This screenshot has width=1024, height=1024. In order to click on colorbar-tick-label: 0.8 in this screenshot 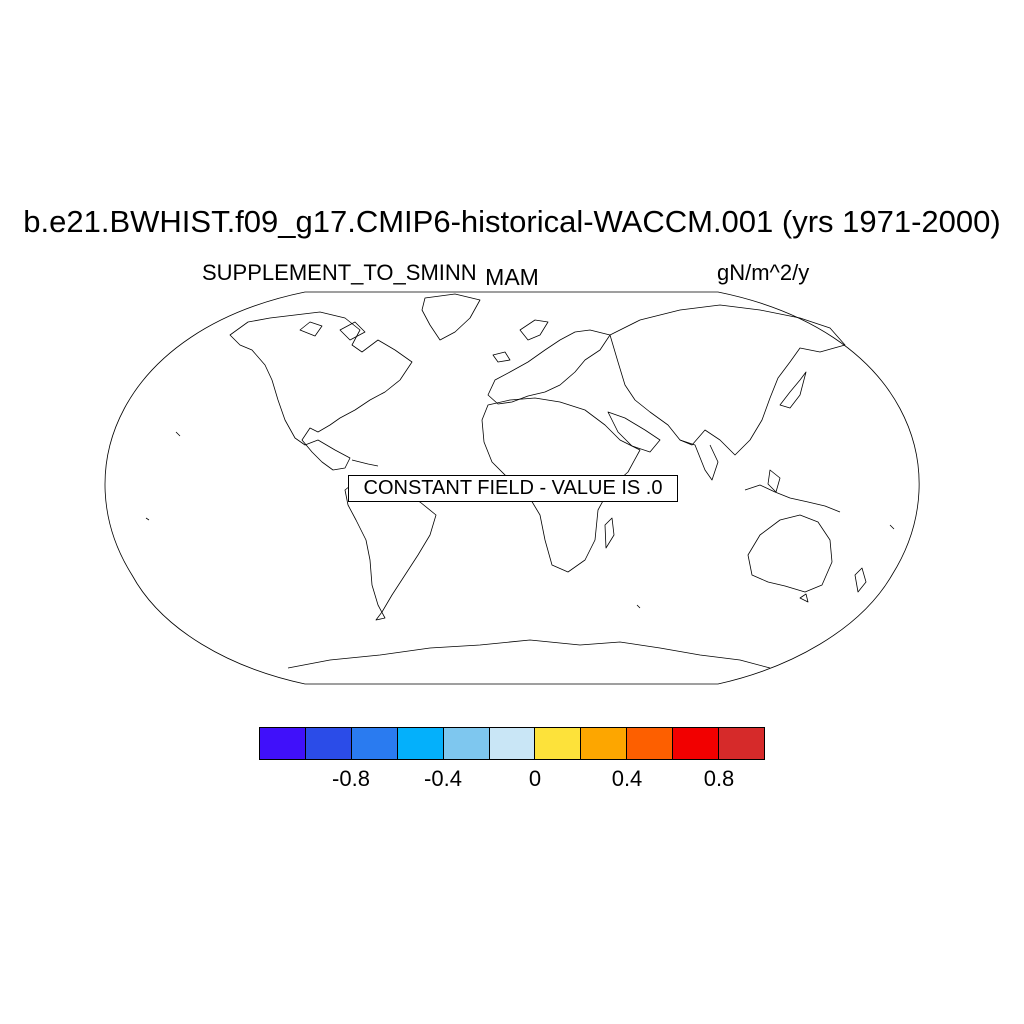, I will do `click(719, 778)`.